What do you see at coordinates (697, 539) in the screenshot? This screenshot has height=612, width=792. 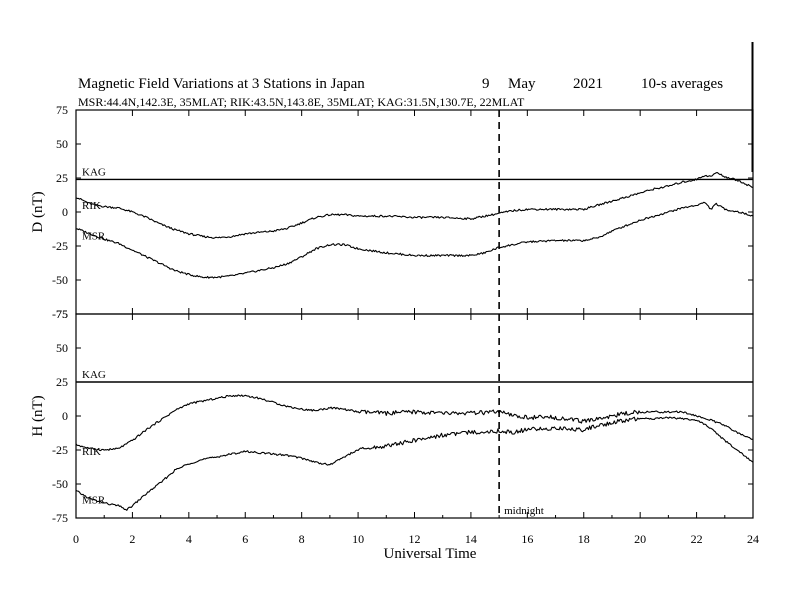 I see `x-tick-label: 22` at bounding box center [697, 539].